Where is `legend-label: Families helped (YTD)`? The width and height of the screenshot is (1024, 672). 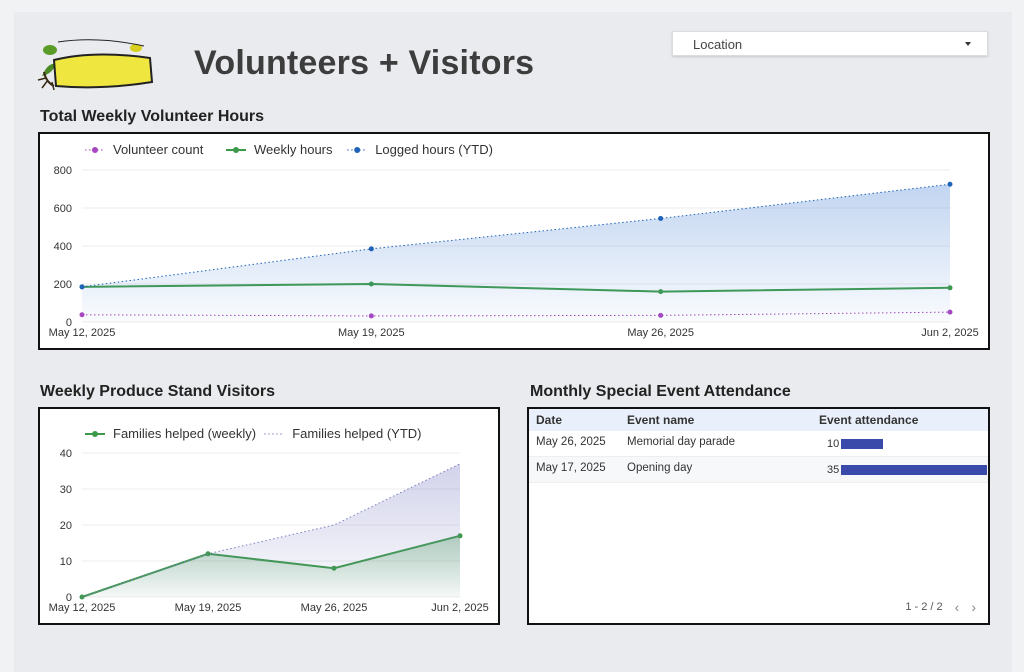 legend-label: Families helped (YTD) is located at coordinates (356, 433).